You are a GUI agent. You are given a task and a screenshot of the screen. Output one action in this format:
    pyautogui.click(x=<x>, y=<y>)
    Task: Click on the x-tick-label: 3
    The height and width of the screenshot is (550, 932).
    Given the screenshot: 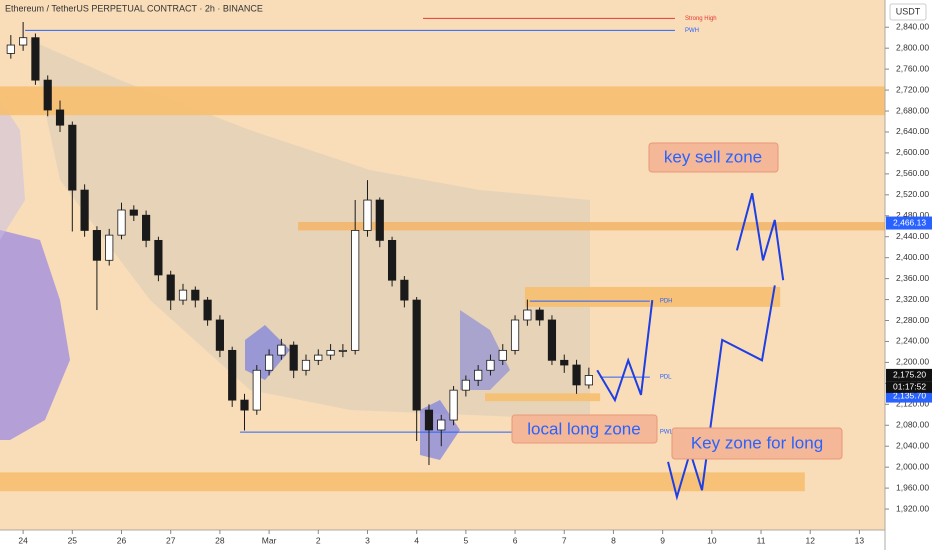 What is the action you would take?
    pyautogui.click(x=367, y=540)
    